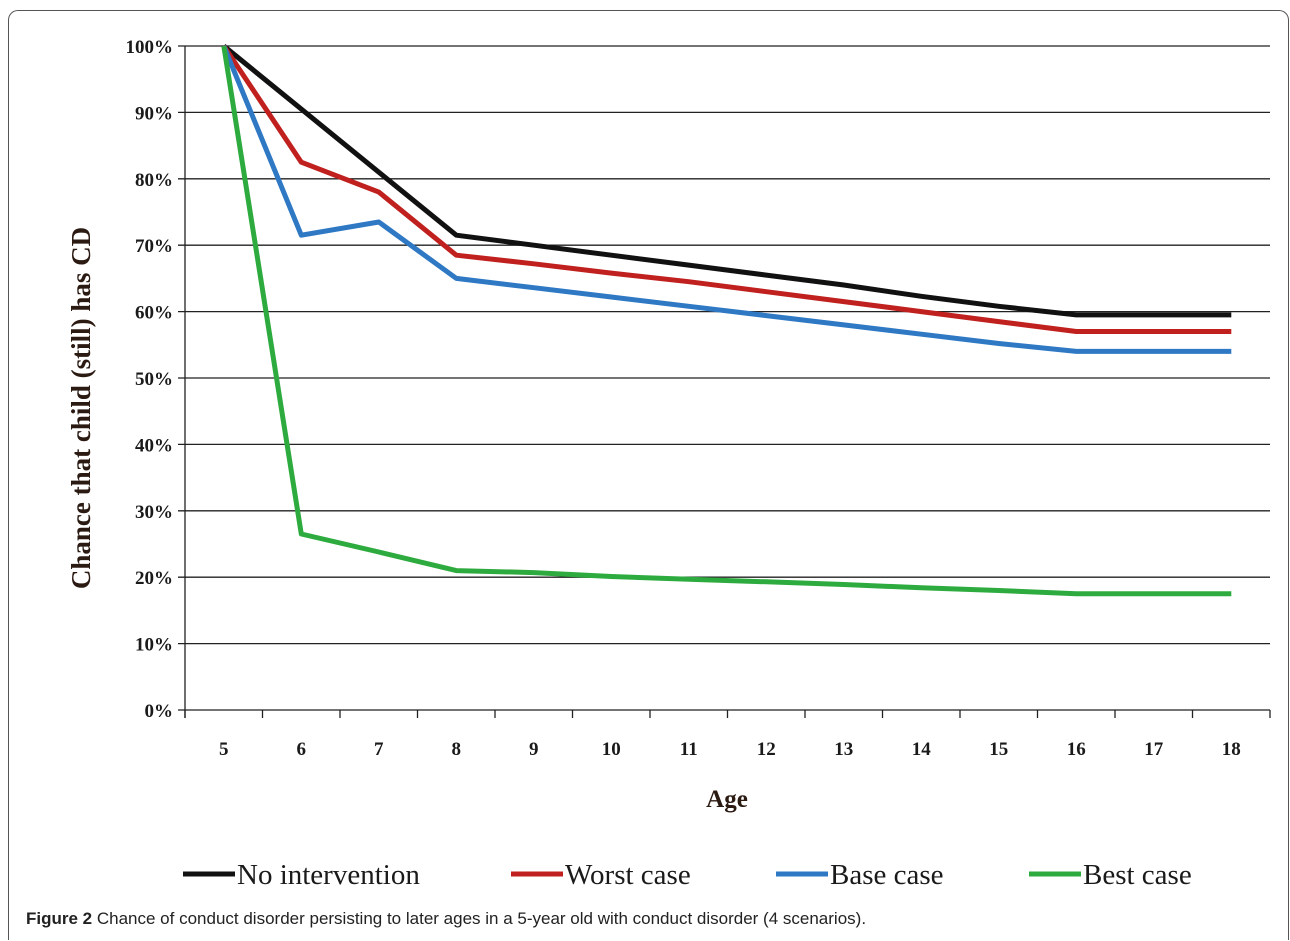 The image size is (1290, 941). I want to click on y-tick-label: 0%, so click(159, 711).